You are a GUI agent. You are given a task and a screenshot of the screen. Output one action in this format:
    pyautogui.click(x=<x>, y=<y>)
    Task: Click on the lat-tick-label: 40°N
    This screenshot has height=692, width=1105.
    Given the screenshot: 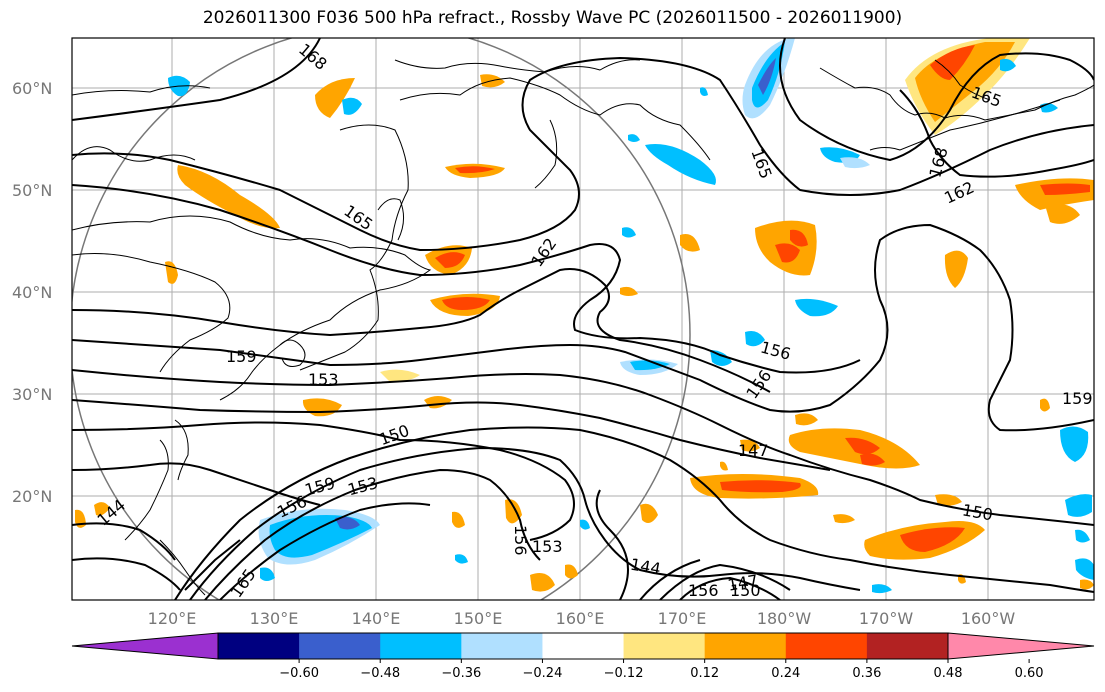 What is the action you would take?
    pyautogui.click(x=32, y=292)
    